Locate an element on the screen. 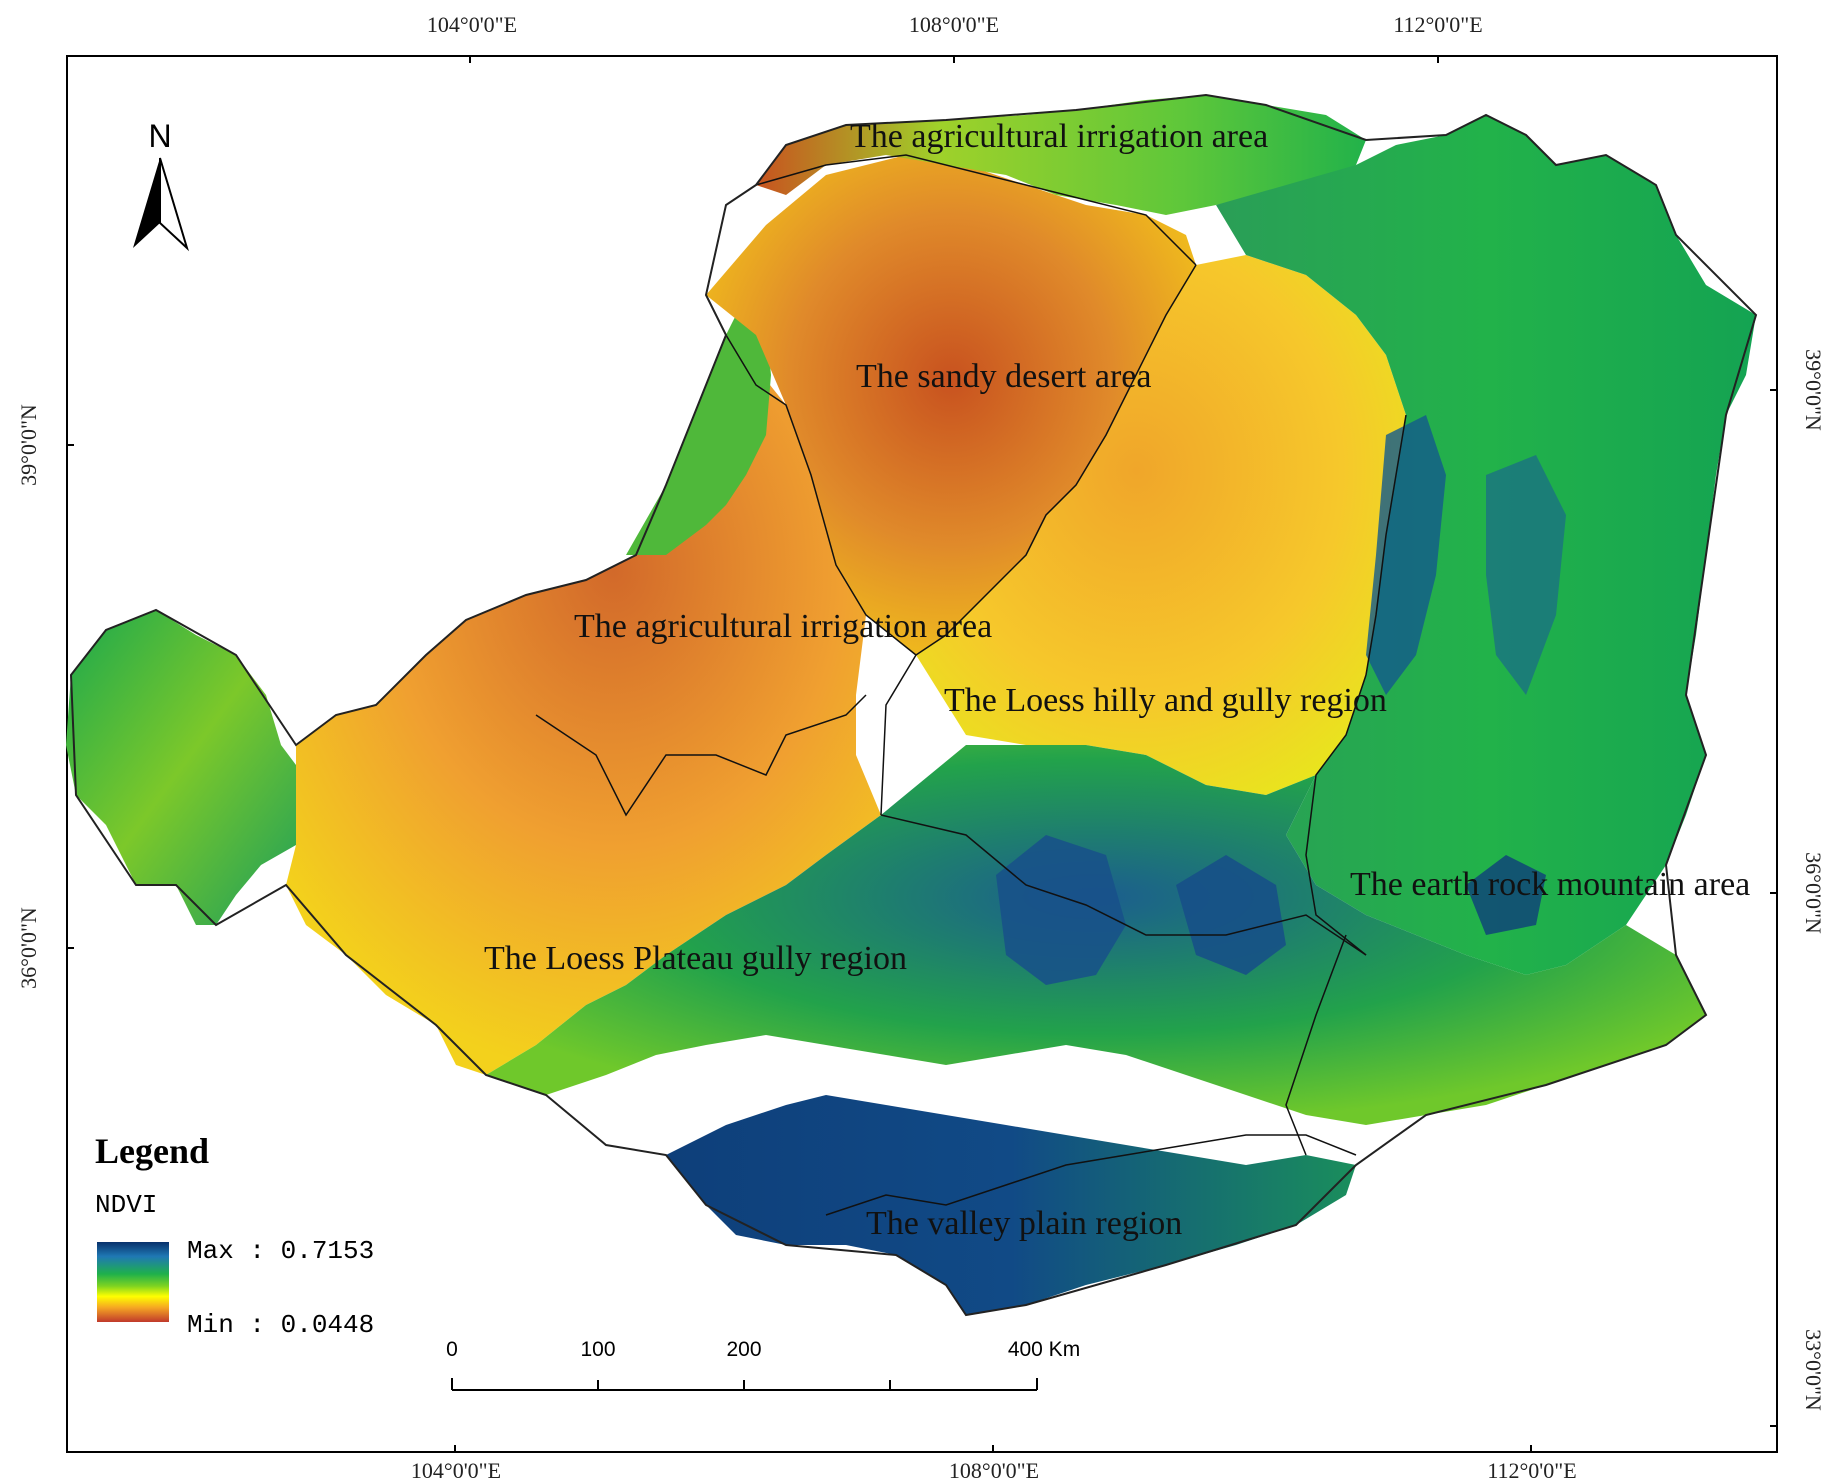  region-desert-shape is located at coordinates (951, 405).